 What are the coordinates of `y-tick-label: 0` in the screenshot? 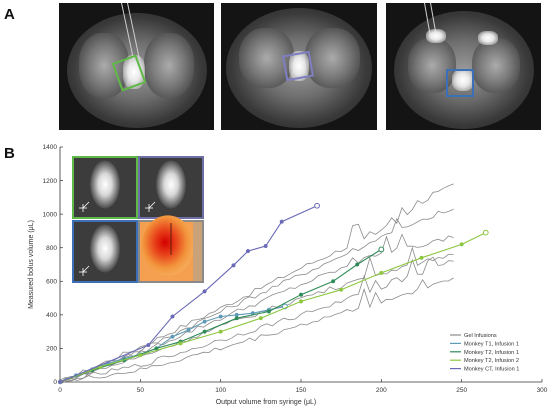 It's located at (55, 382).